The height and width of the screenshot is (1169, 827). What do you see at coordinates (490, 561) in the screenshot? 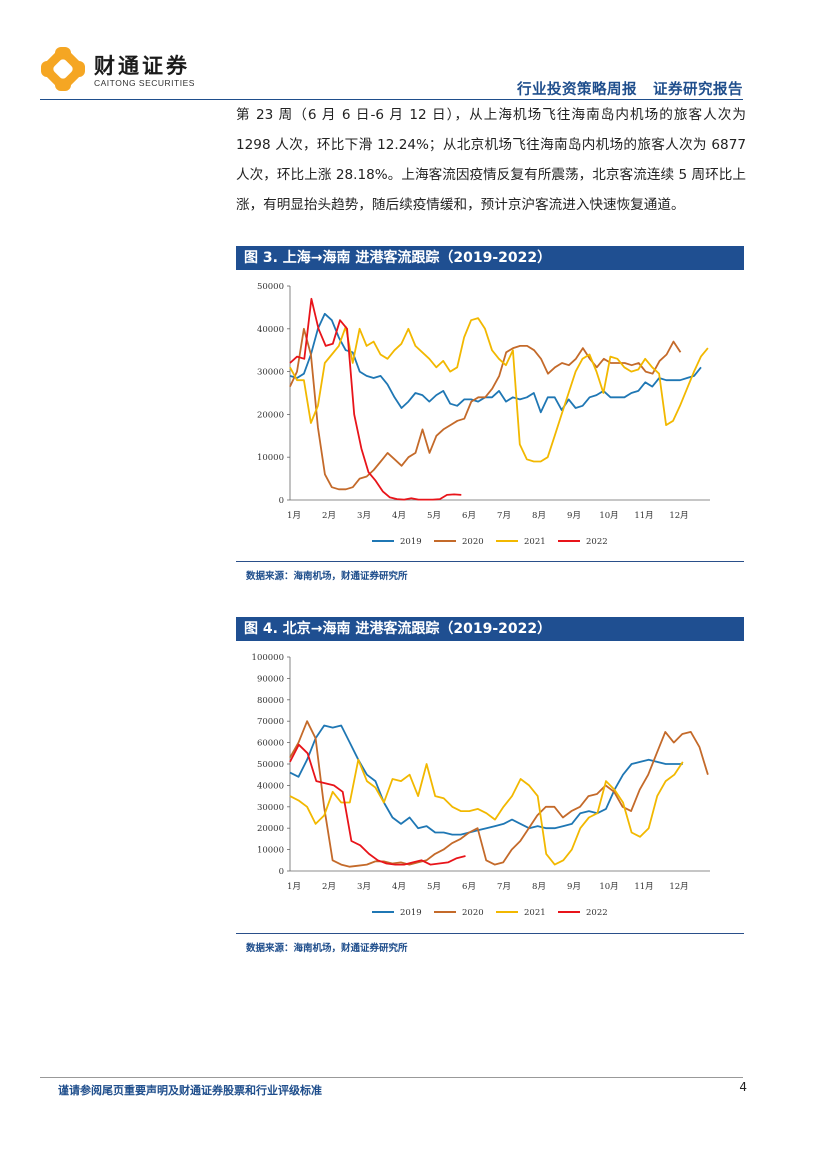
I see `figure-3-source-divider` at bounding box center [490, 561].